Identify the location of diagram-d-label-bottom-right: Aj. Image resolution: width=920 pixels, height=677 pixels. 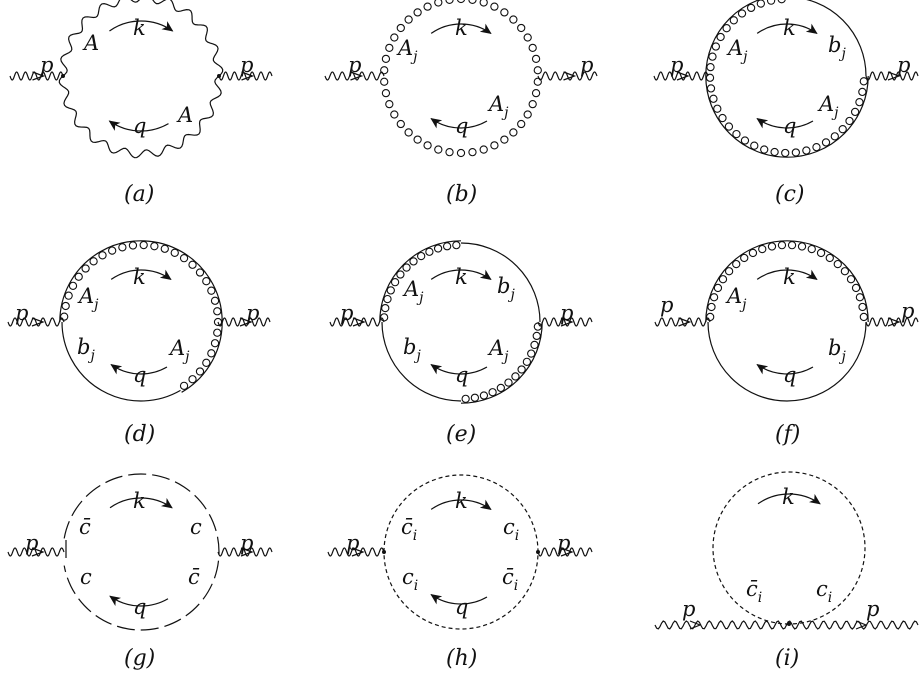
(179, 350).